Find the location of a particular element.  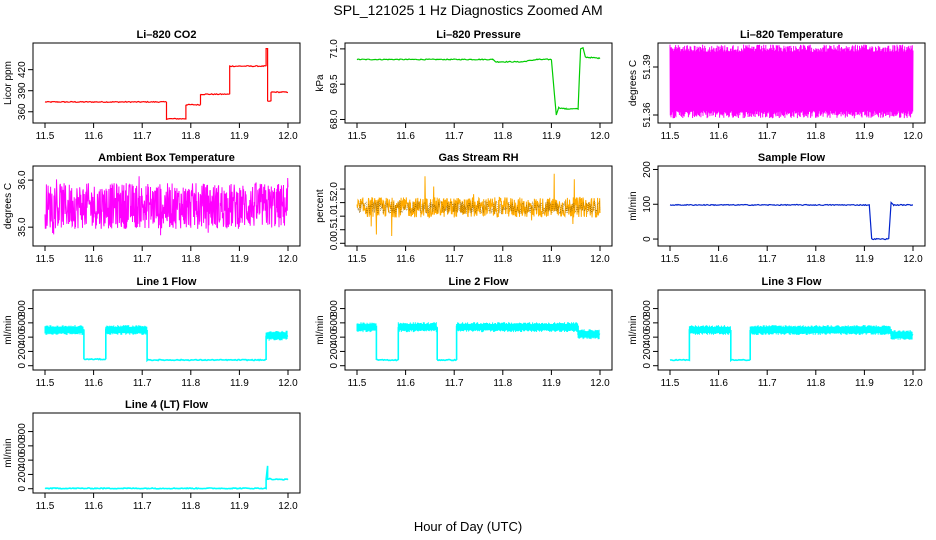

y-tick-label: 1.5 is located at coordinates (334, 202).